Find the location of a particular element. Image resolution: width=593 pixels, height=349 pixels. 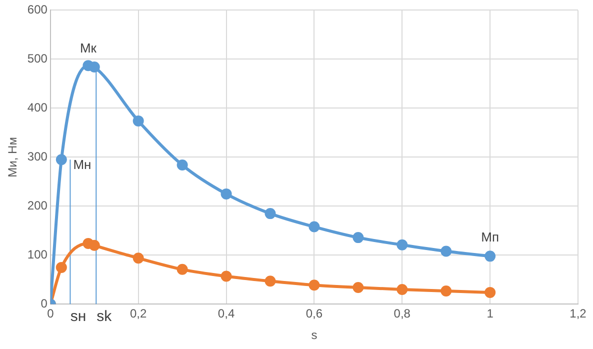

y-axis-title: Ми, Нм is located at coordinates (13, 157).